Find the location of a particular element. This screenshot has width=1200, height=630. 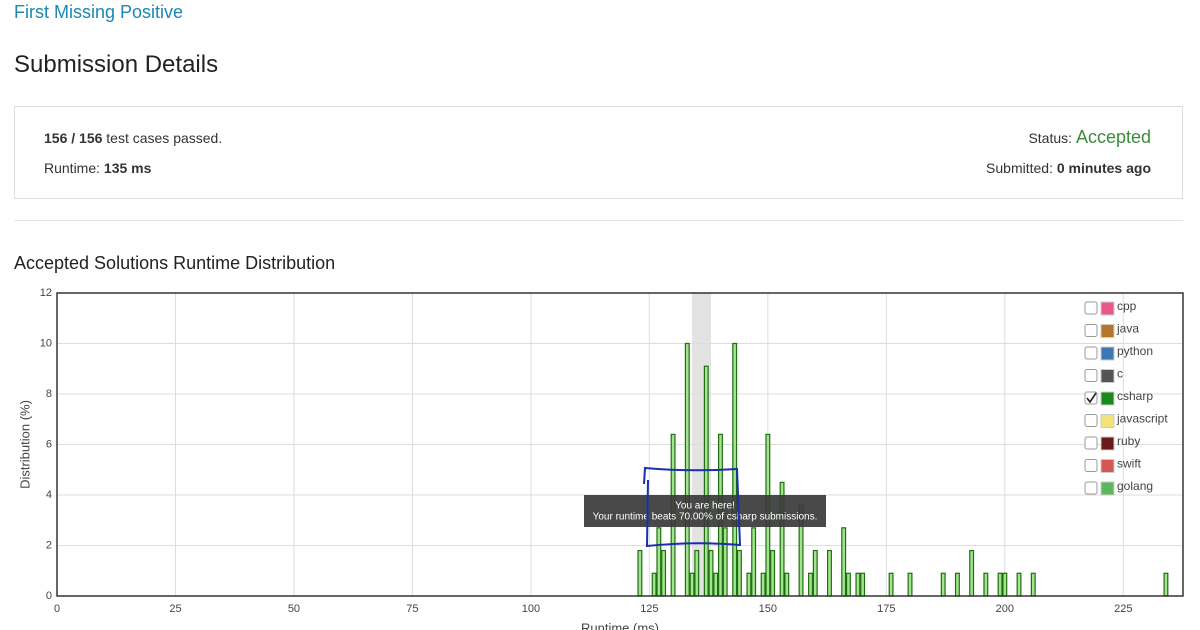

x-tick-label: 25 is located at coordinates (175, 609).